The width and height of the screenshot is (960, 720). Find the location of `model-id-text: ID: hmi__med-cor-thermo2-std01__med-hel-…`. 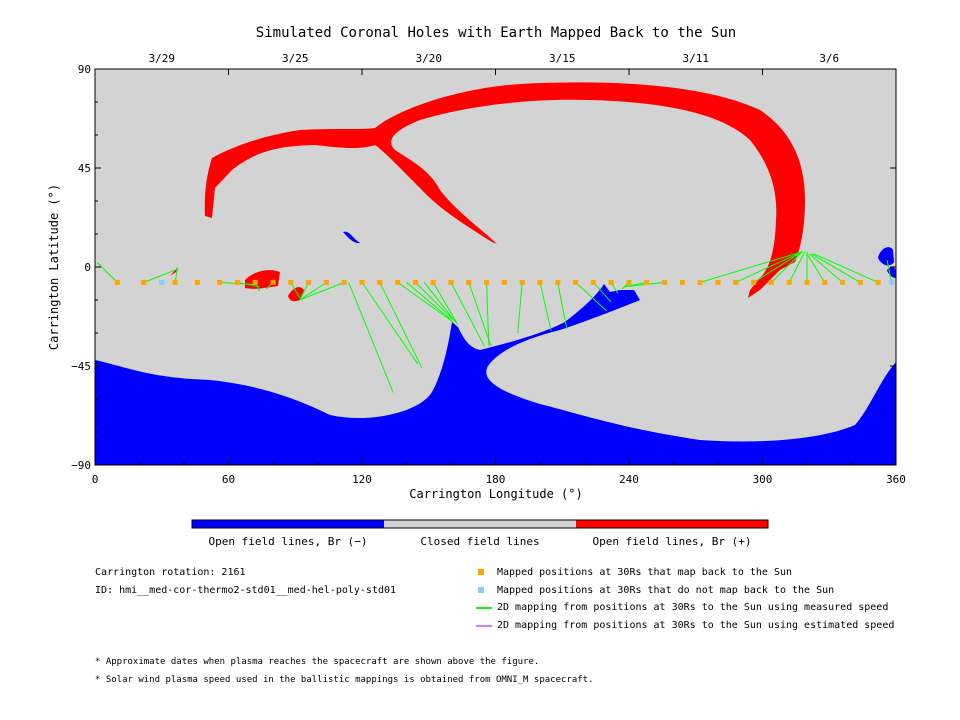

model-id-text: ID: hmi__med-cor-thermo2-std01__med-hel-… is located at coordinates (246, 590).